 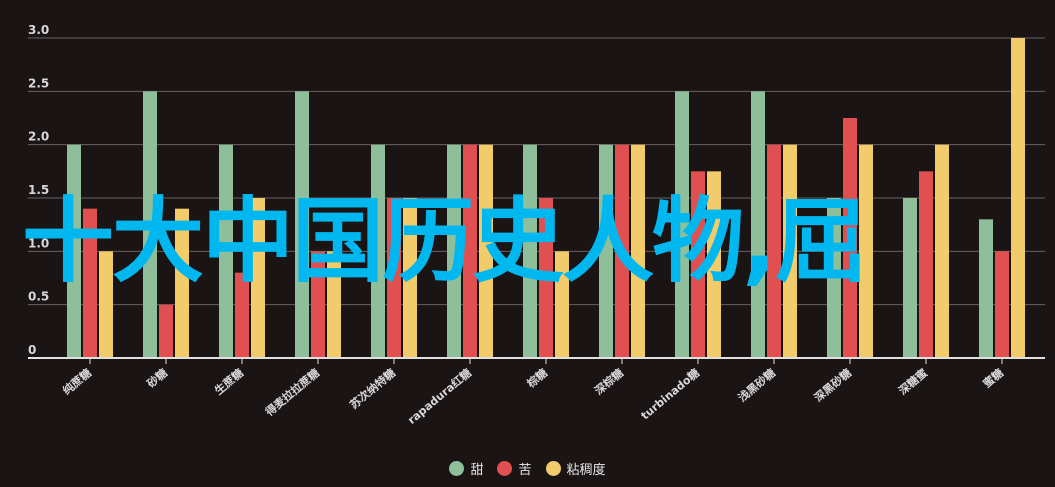 I want to click on y-tick-label: 0, so click(x=32, y=350).